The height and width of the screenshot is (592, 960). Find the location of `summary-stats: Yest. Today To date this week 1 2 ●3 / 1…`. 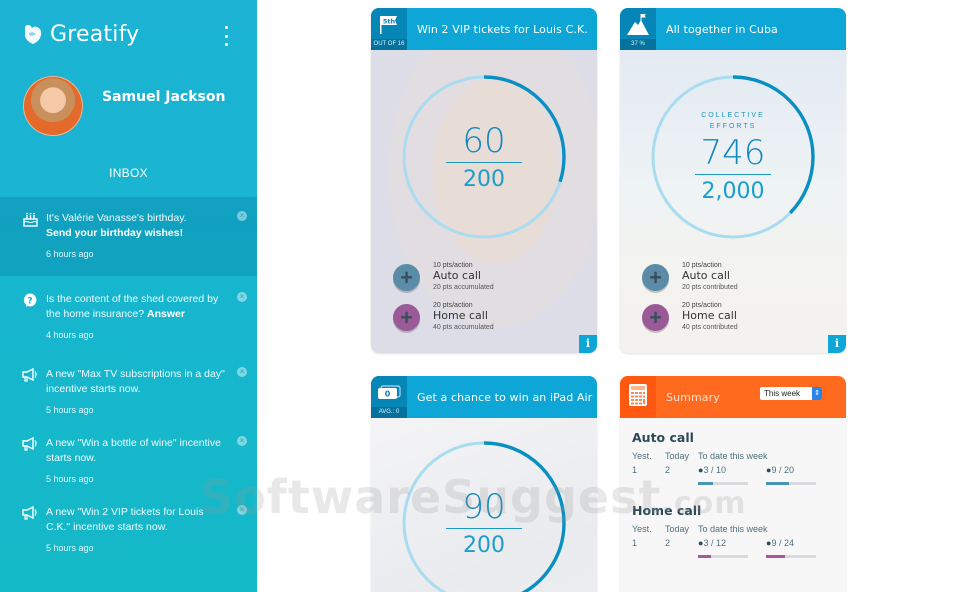

summary-stats: Yest. Today To date this week 1 2 ●3 / 1… is located at coordinates (733, 548).